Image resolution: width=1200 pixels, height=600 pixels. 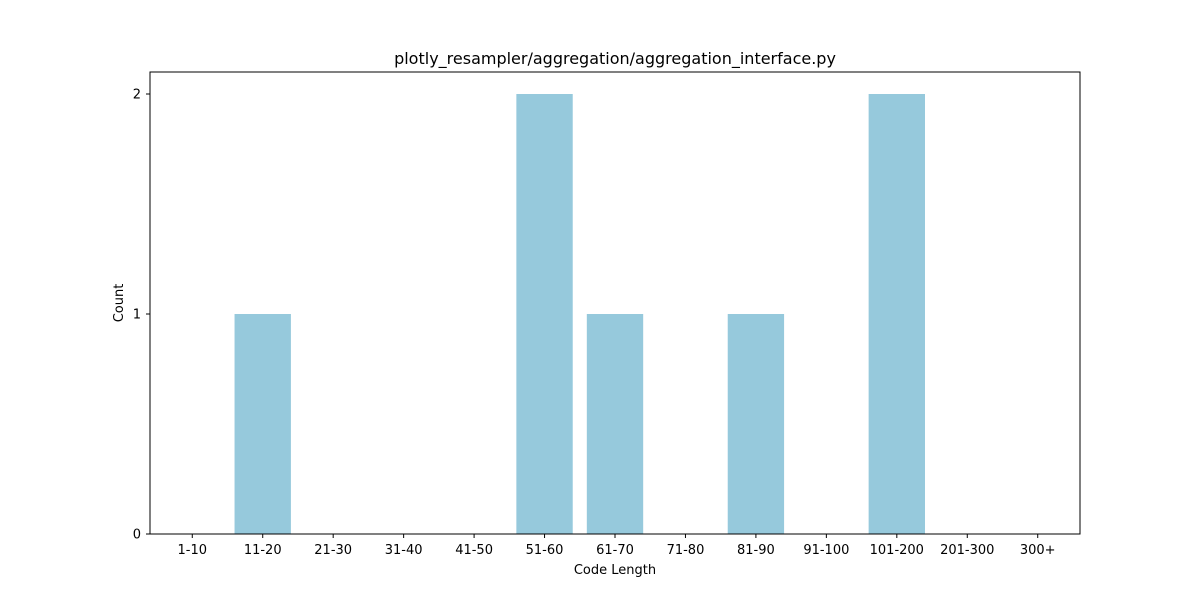 I want to click on y-tick-label: 0, so click(x=137, y=535).